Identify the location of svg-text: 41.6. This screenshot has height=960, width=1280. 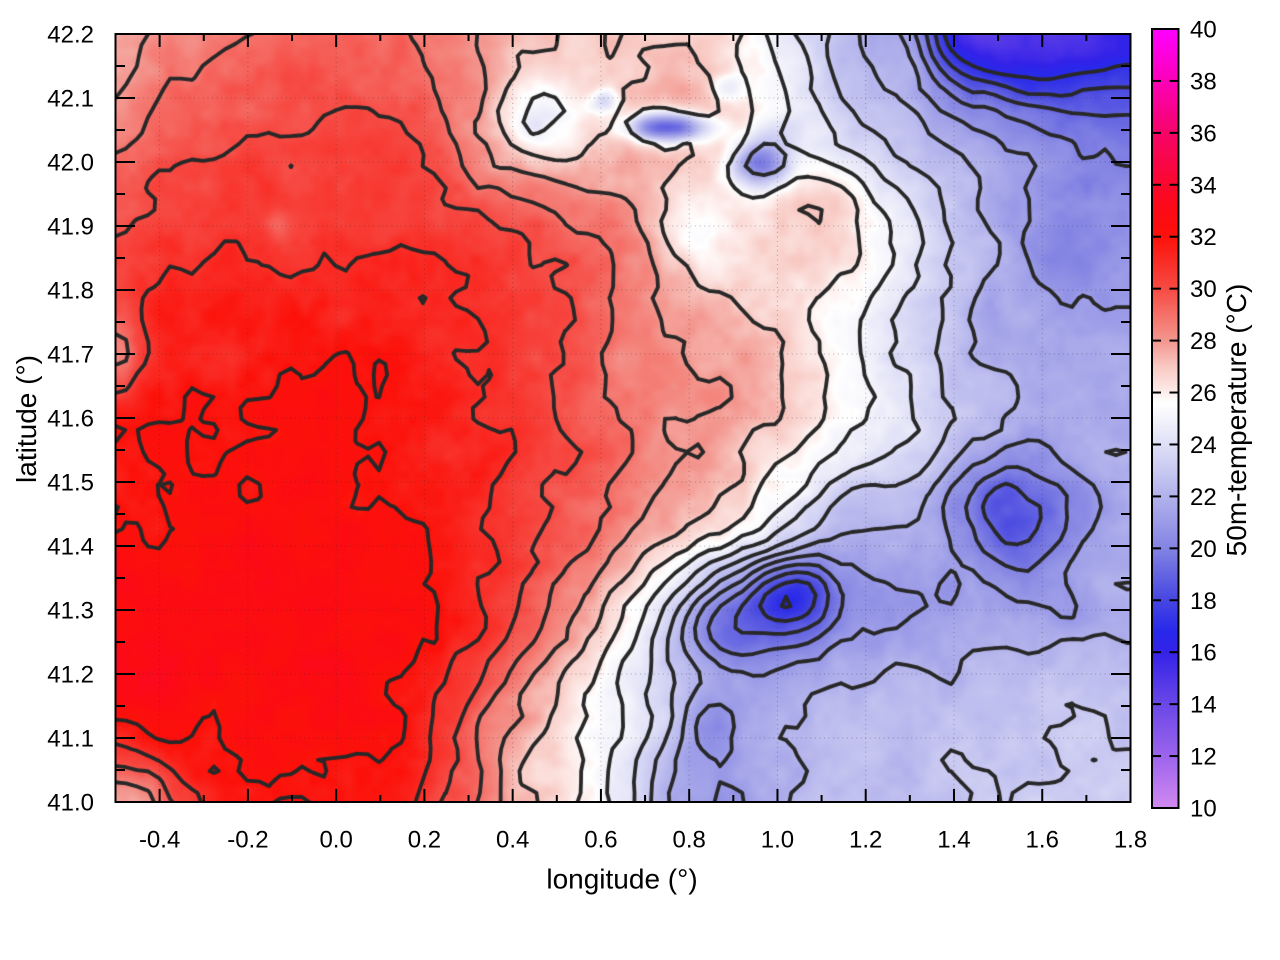
(70, 419).